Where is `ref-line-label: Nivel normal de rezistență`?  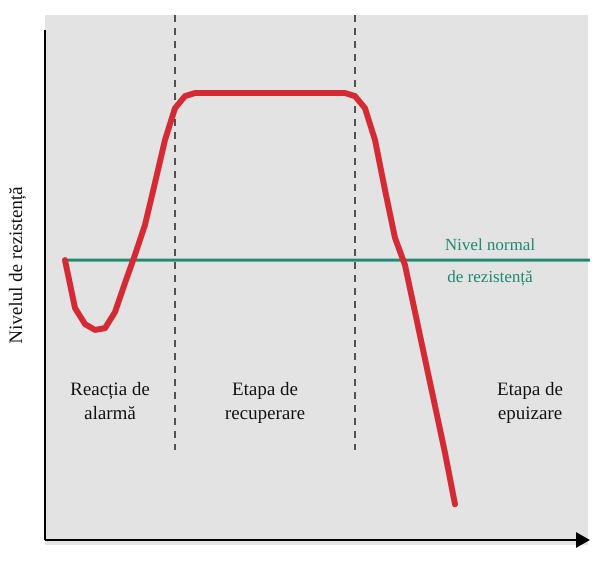
ref-line-label: Nivel normal de rezistență is located at coordinates (490, 260).